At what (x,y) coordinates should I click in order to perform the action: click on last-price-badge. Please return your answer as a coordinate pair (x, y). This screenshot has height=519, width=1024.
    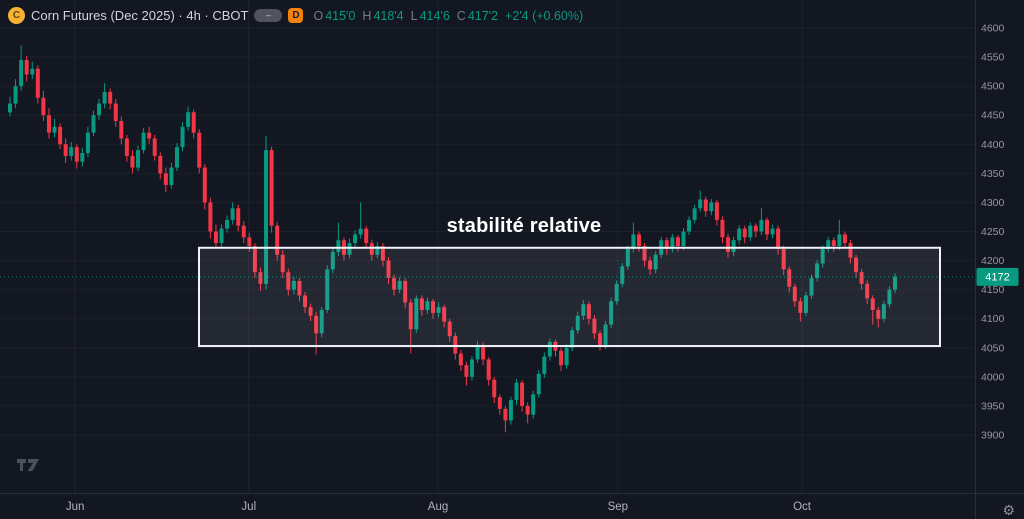
    Looking at the image, I should click on (997, 276).